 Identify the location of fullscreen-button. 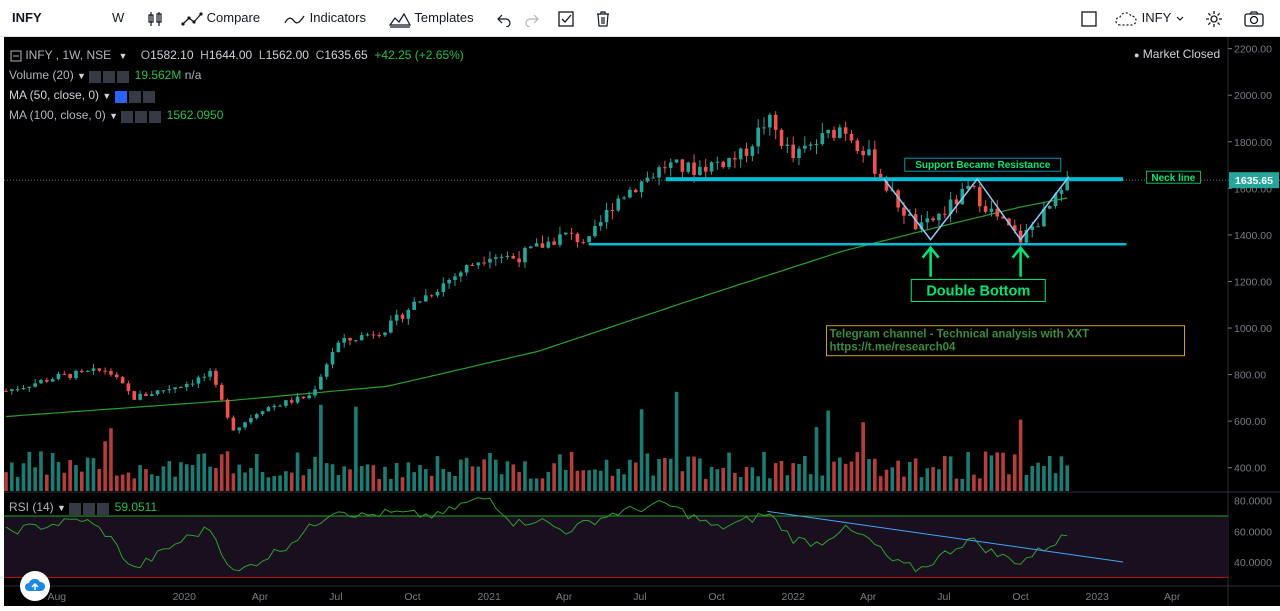
(1089, 18).